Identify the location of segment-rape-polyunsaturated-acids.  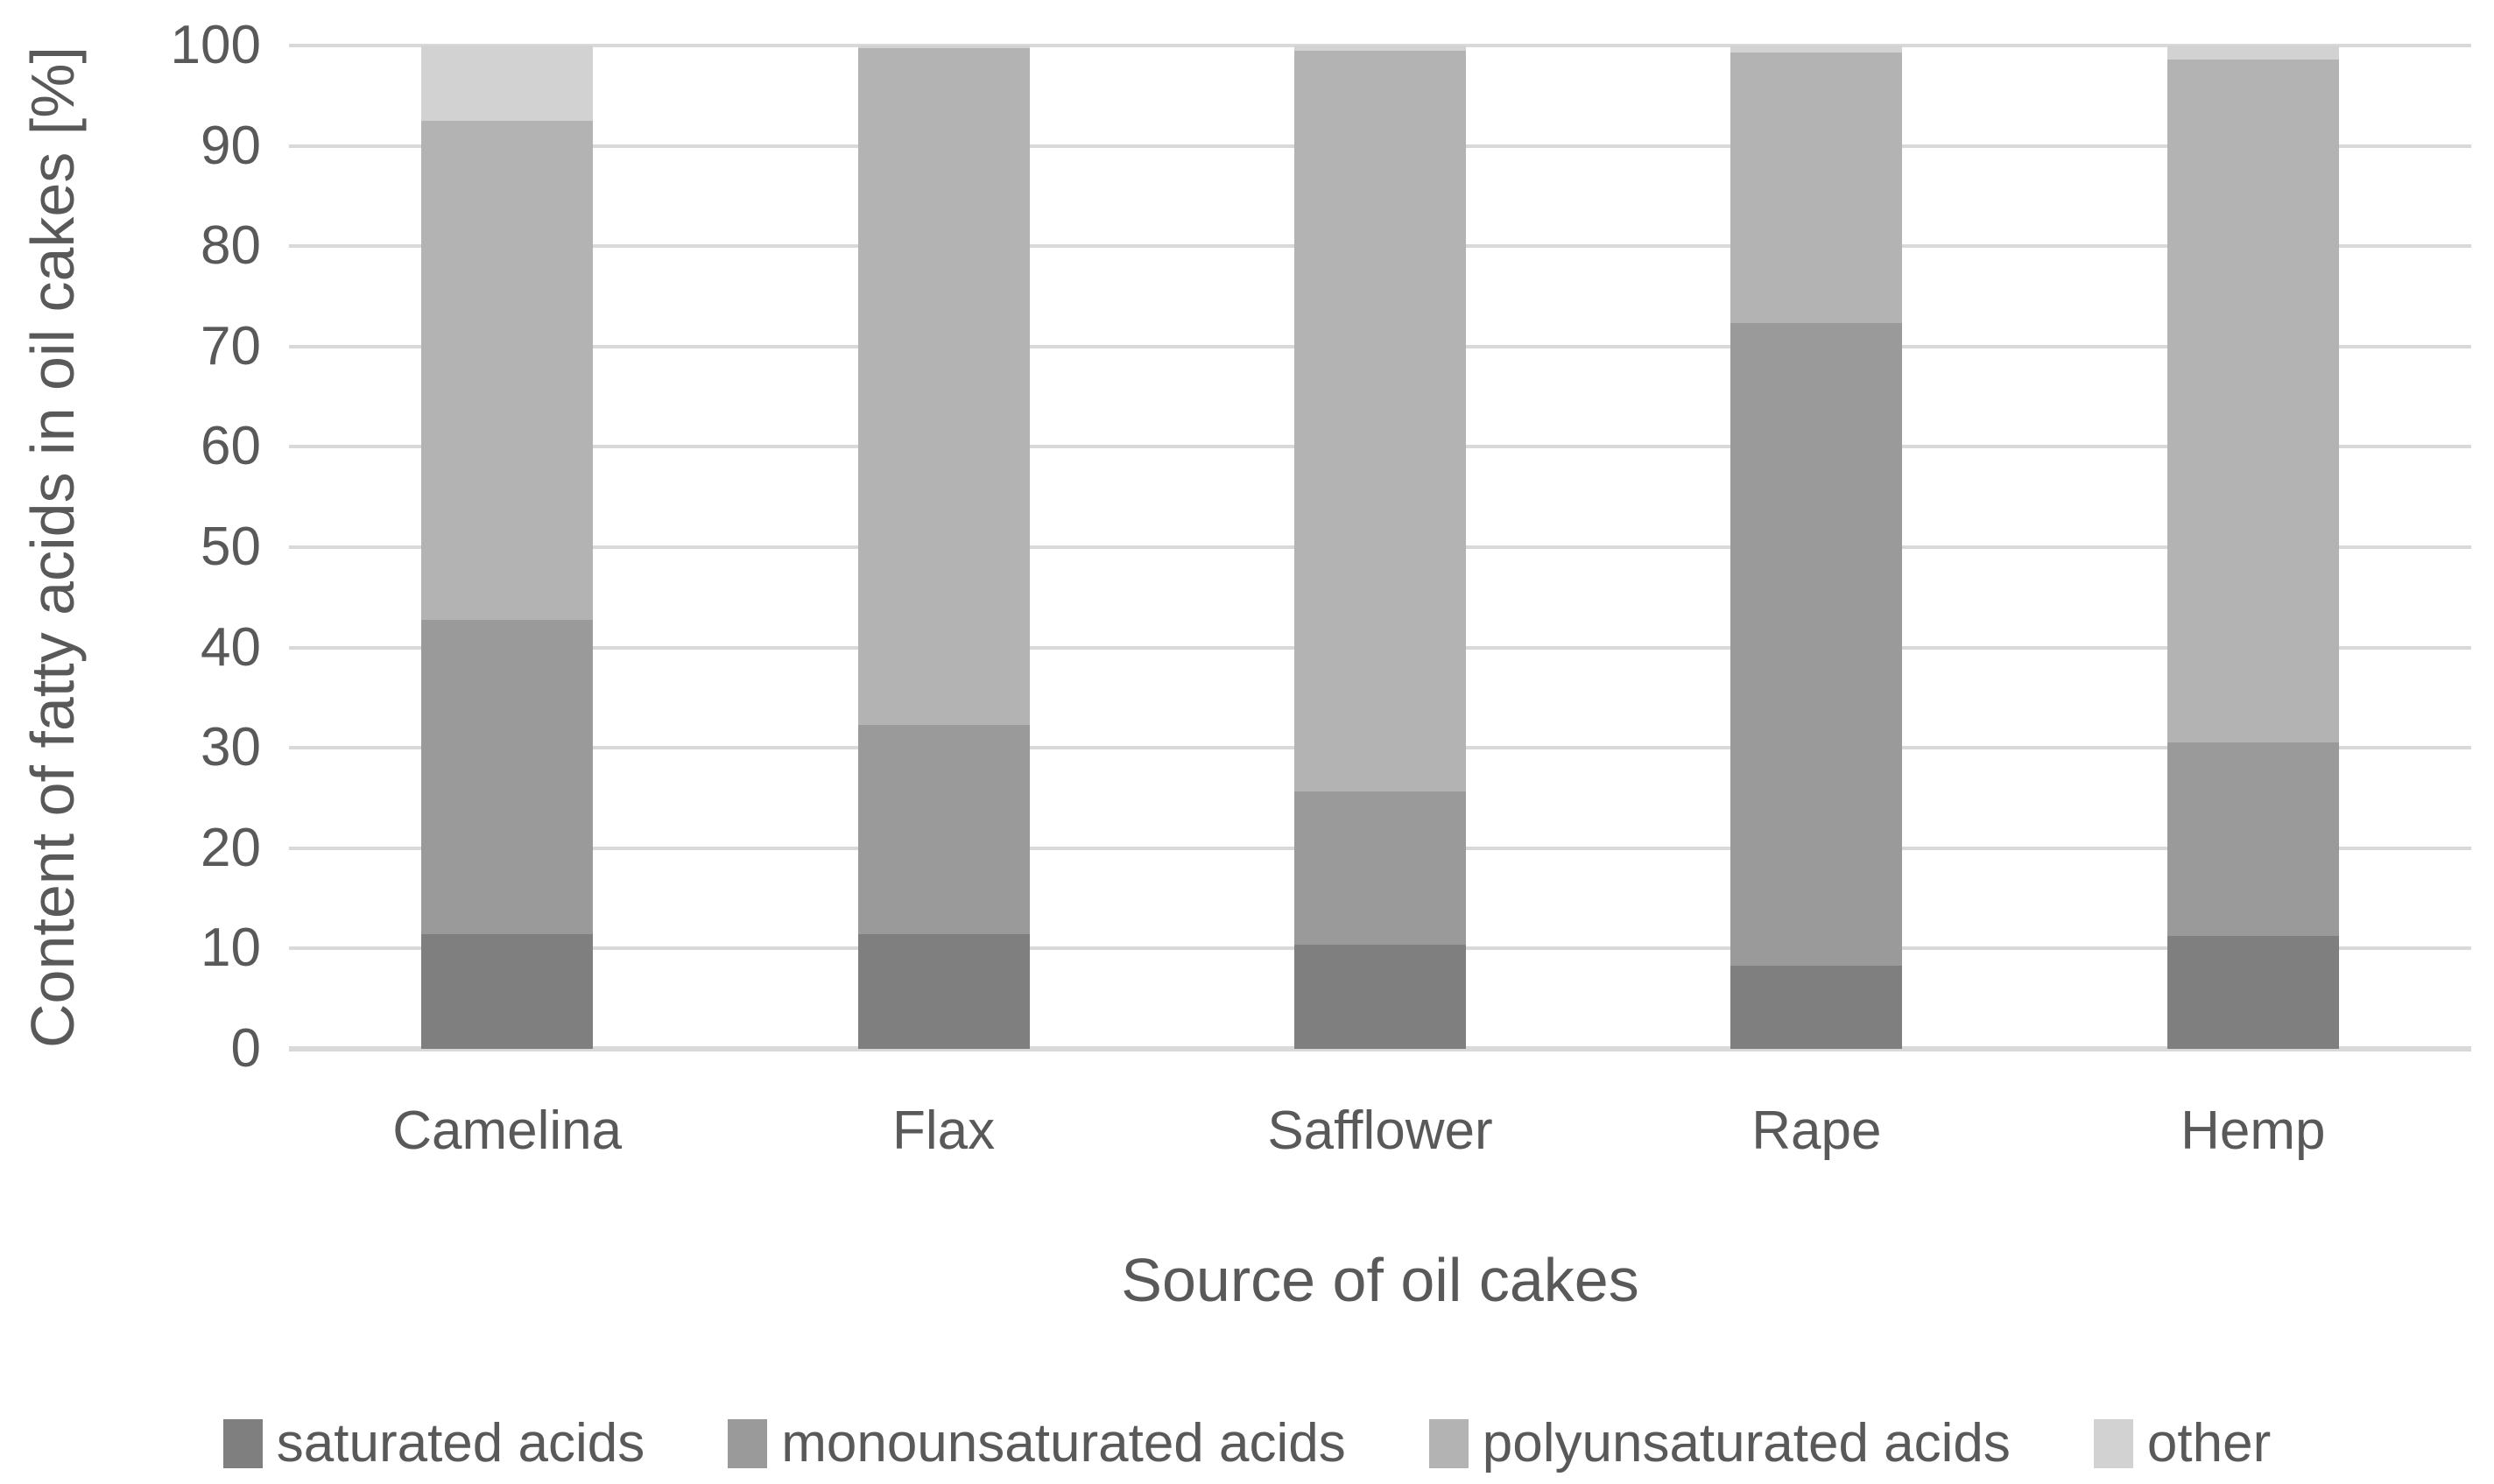
(1816, 188).